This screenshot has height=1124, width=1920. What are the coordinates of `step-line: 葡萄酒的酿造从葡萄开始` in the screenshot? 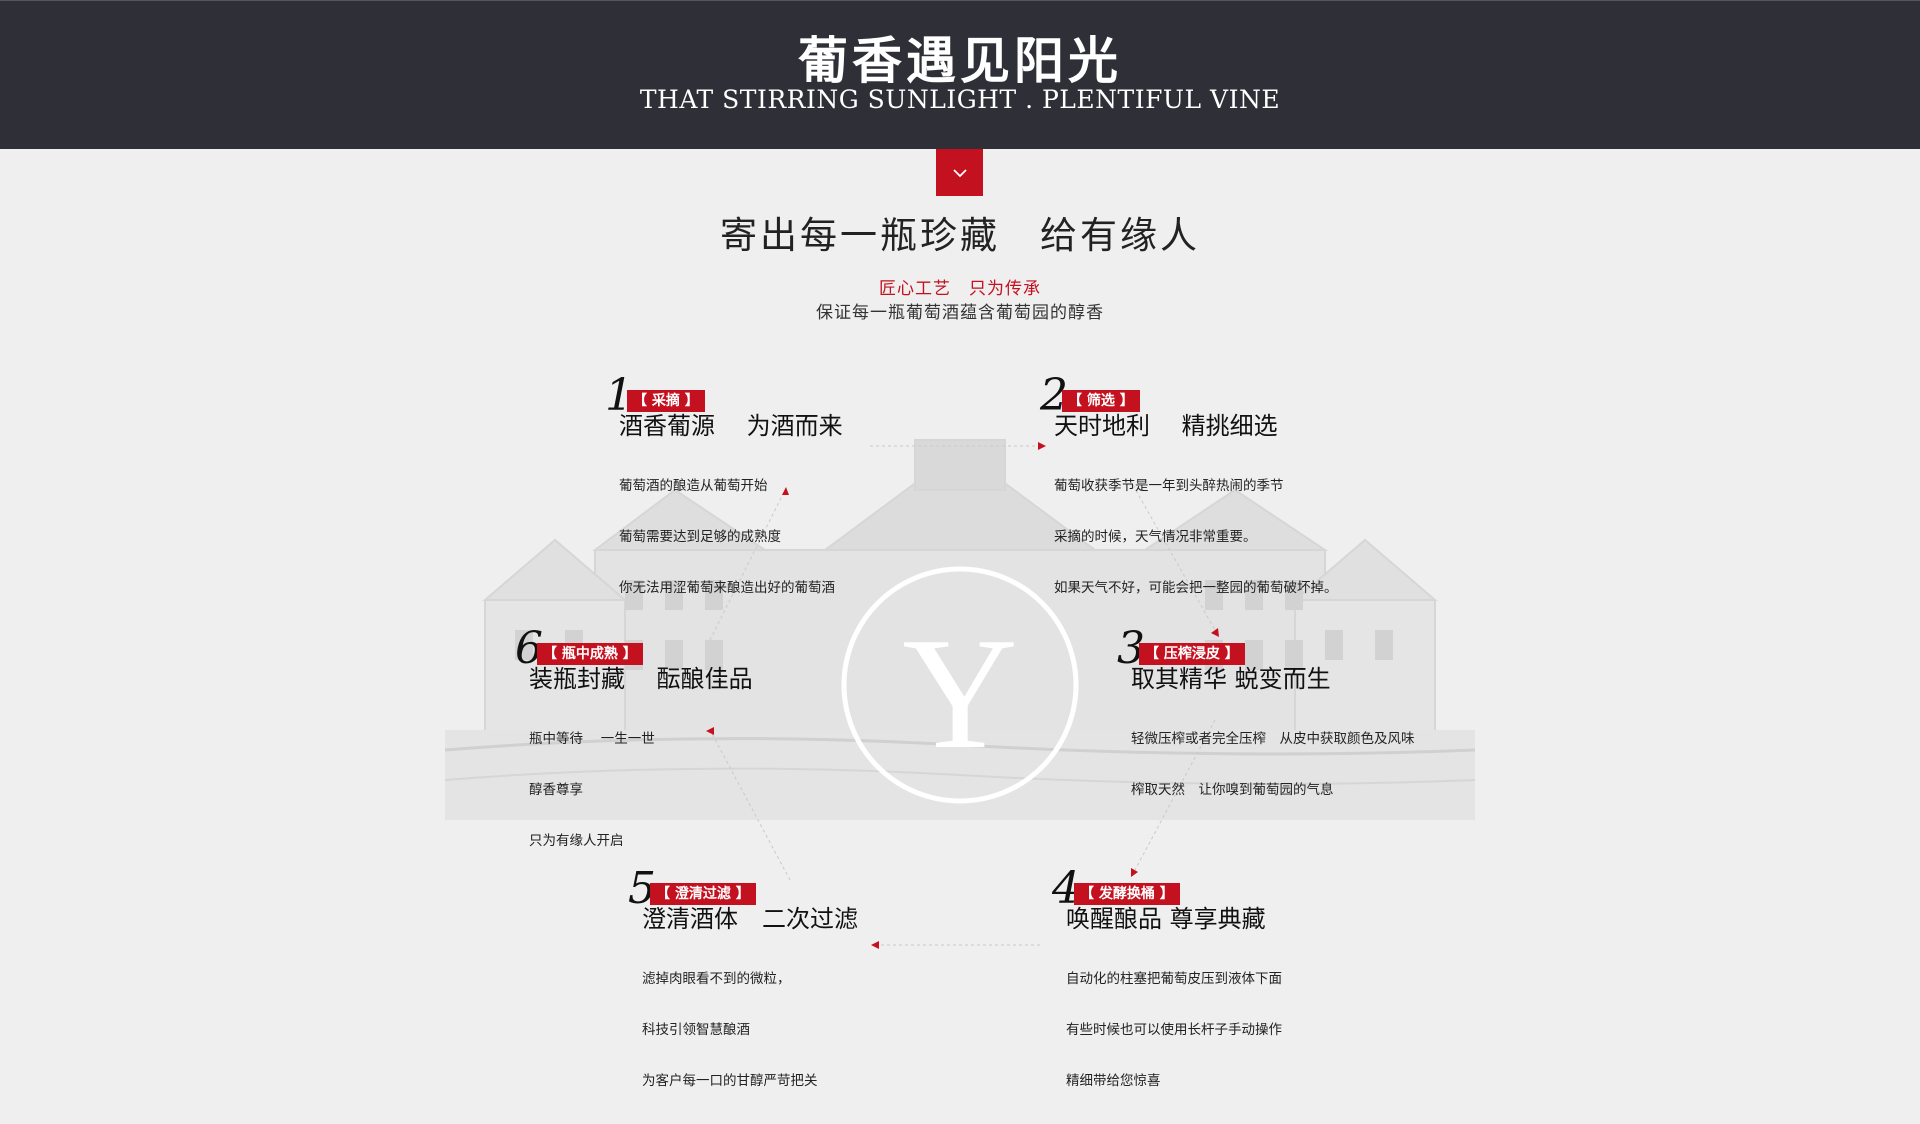 It's located at (693, 486).